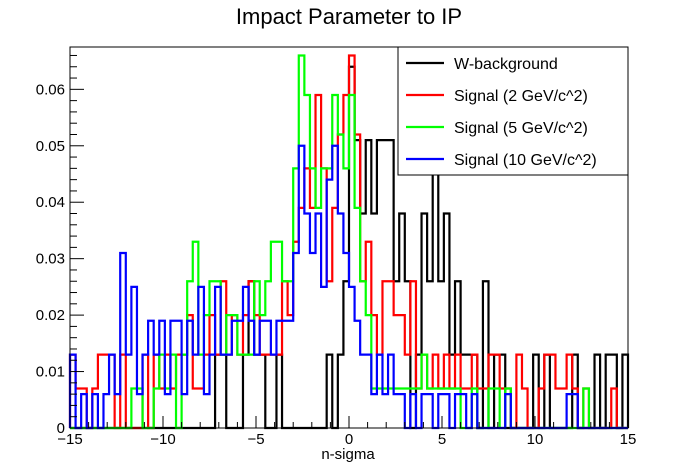  What do you see at coordinates (50, 259) in the screenshot?
I see `y-tick-label: 0.03` at bounding box center [50, 259].